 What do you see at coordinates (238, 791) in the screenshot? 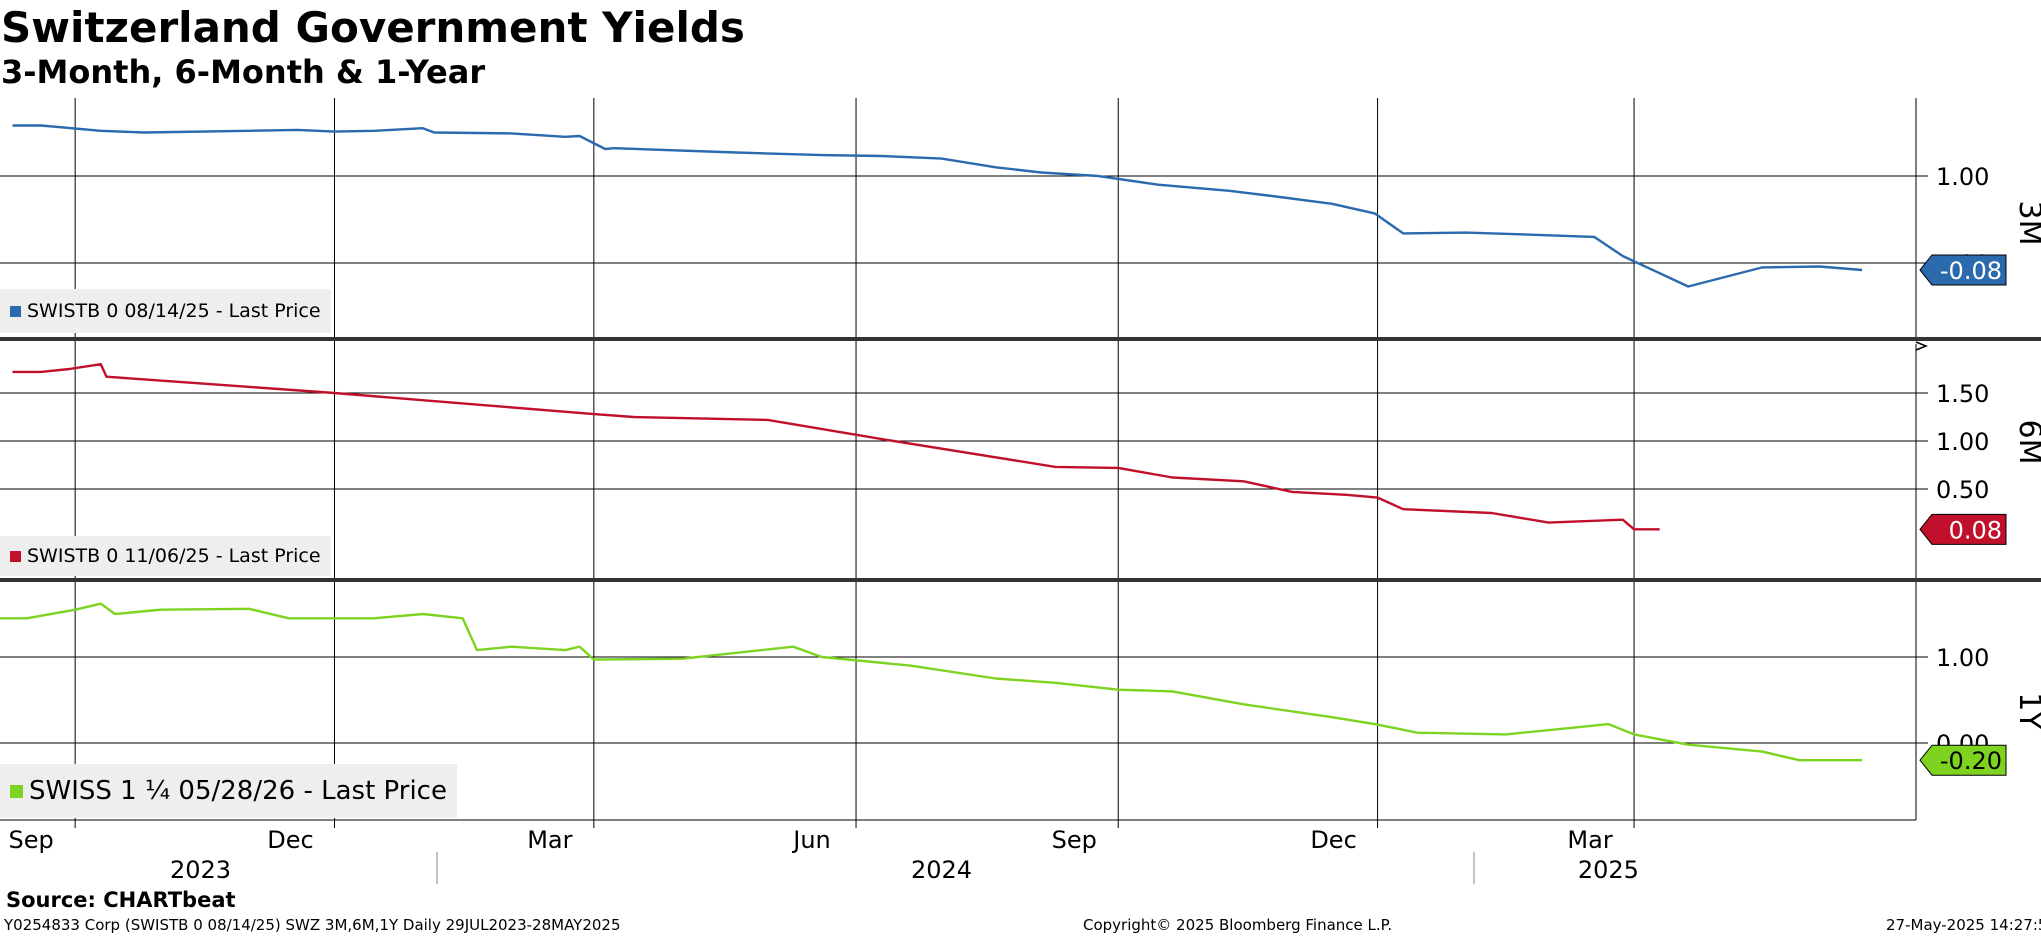
I see `legend-label-1y: SWISS 1 ¼ 05/28/26 - Last Price` at bounding box center [238, 791].